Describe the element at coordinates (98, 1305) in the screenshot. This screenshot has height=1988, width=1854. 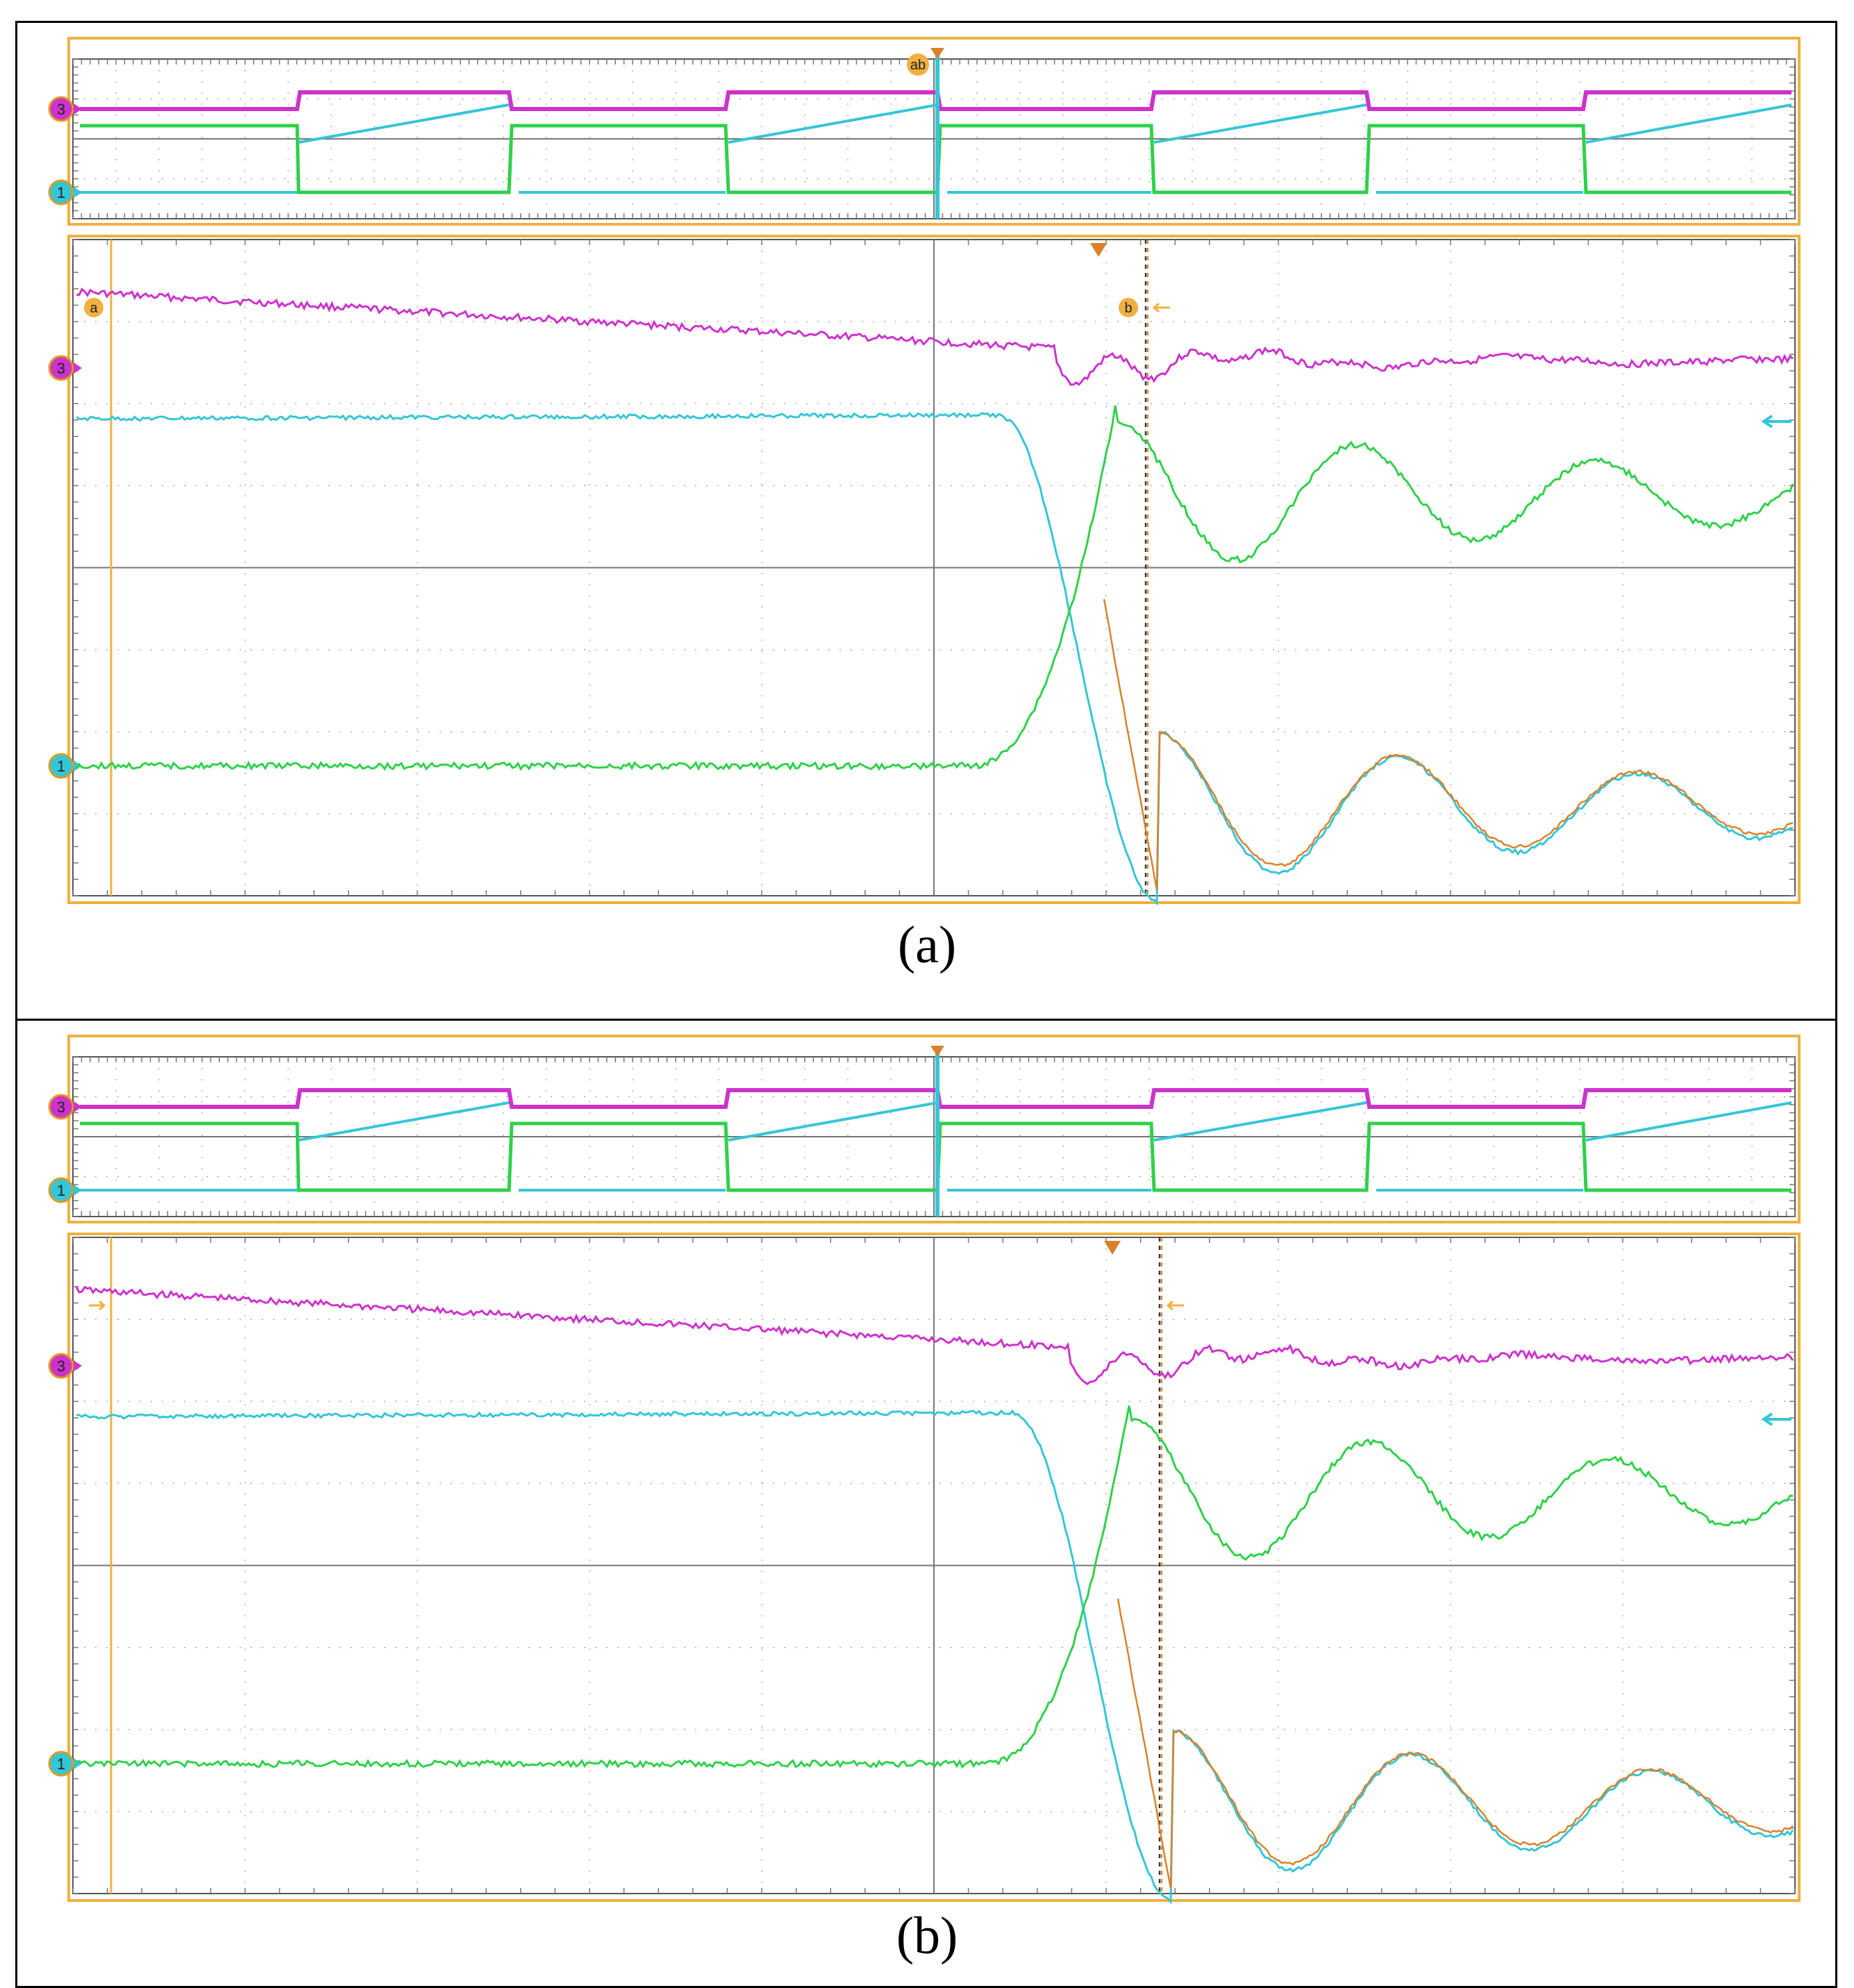
I see `cursor-a-arrow` at that location.